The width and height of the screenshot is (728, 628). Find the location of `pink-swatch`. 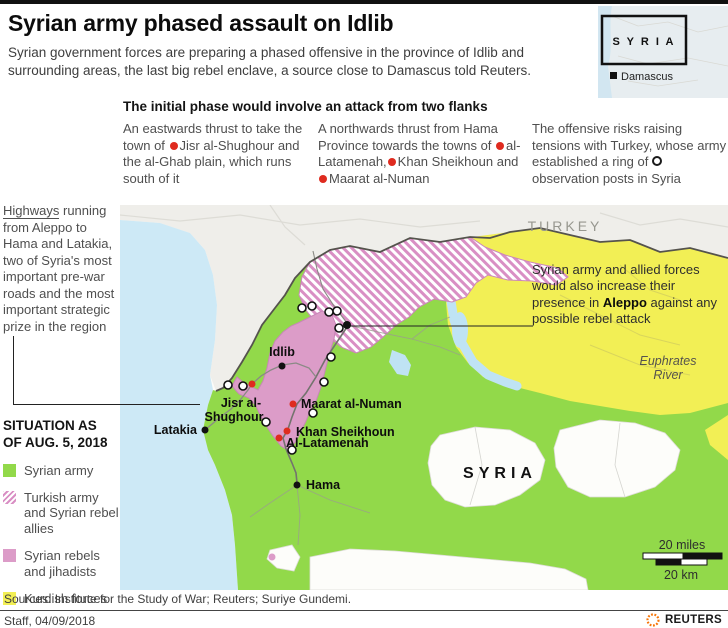

pink-swatch is located at coordinates (9, 556).